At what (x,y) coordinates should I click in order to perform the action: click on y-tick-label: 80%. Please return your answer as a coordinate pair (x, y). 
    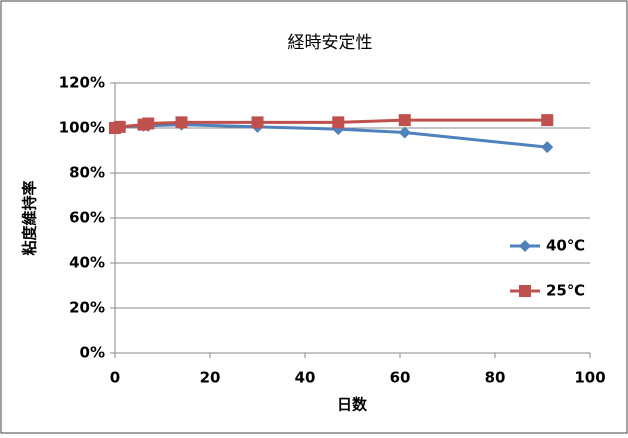
    Looking at the image, I should click on (87, 173).